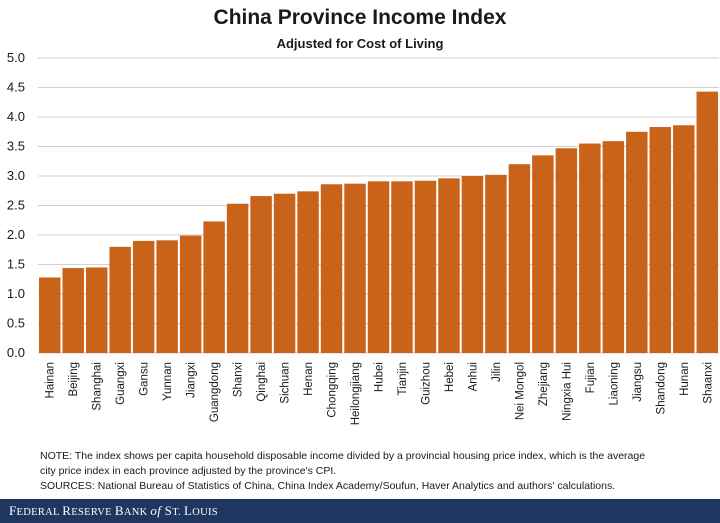  Describe the element at coordinates (360, 17) in the screenshot. I see `chart-title: China Province Income Index` at that location.